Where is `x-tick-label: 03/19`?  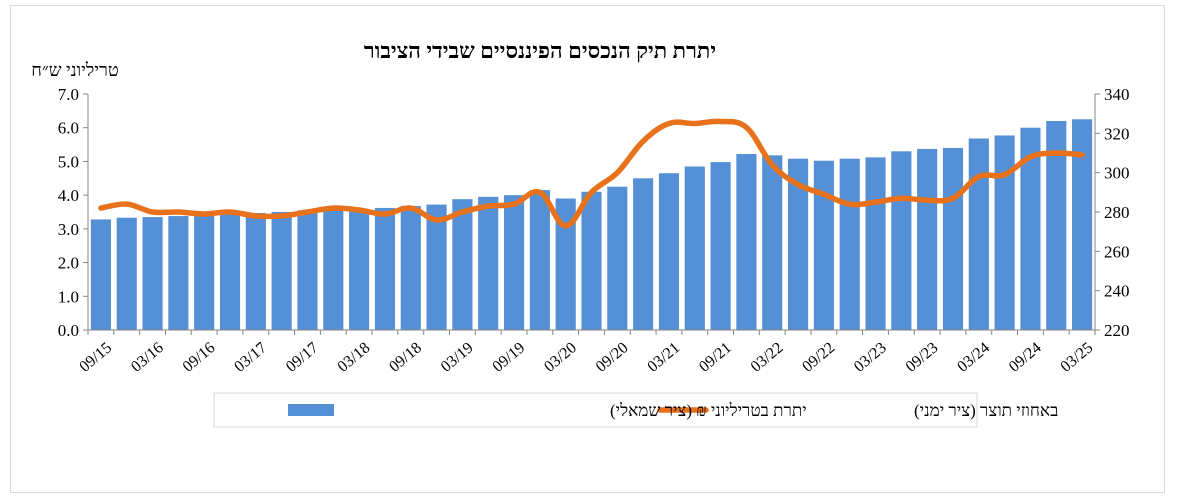
x-tick-label: 03/19 is located at coordinates (457, 357).